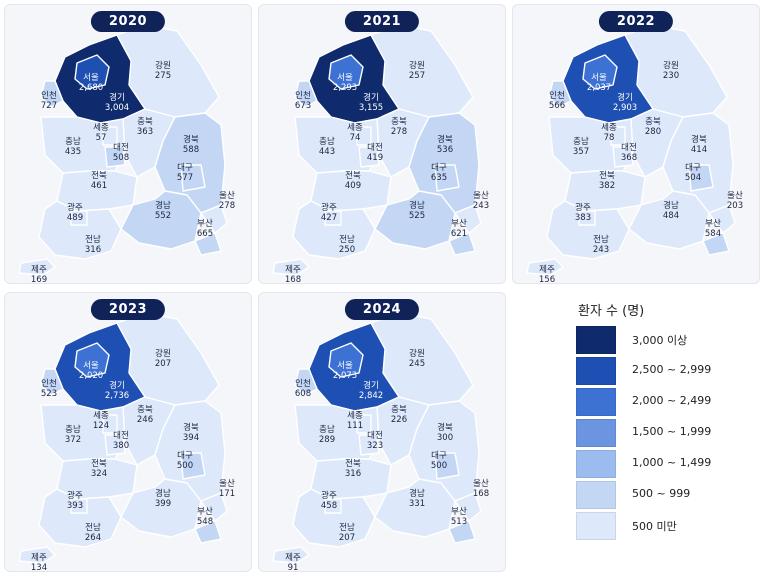  I want to click on legend-item: 2,500 ~ 2,999, so click(666, 371).